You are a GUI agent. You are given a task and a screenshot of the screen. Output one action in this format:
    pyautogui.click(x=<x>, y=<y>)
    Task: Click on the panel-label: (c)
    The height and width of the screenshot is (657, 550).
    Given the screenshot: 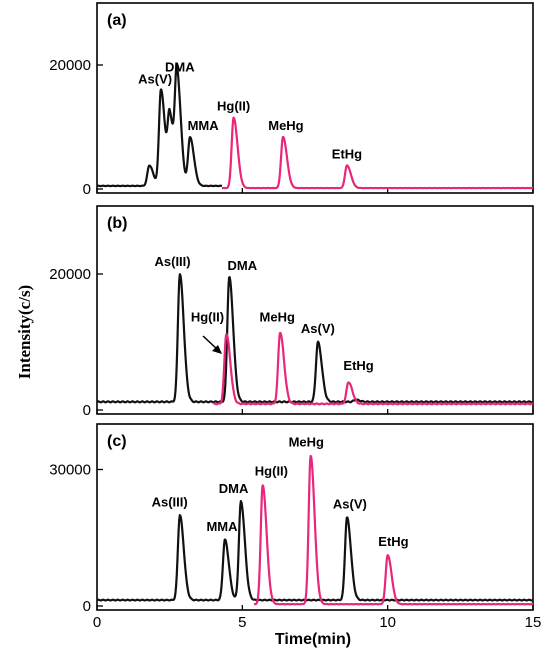 What is the action you would take?
    pyautogui.click(x=117, y=441)
    